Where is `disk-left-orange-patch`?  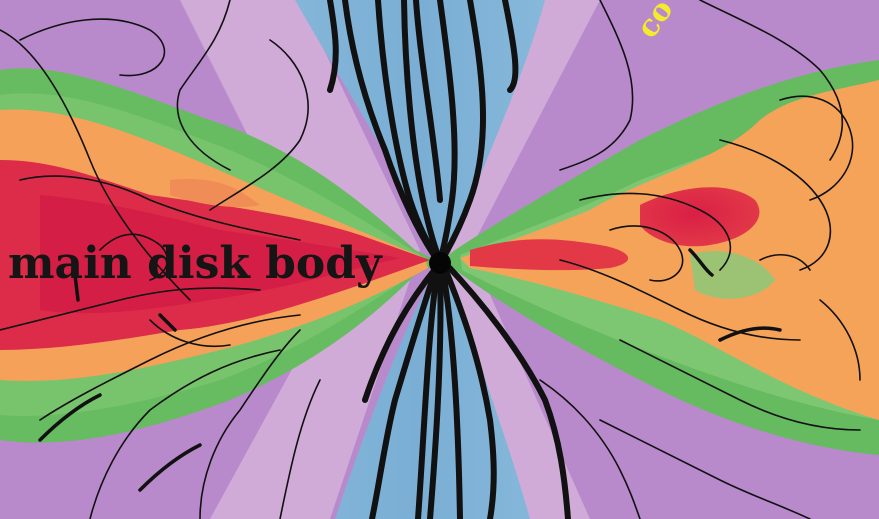 disk-left-orange-patch is located at coordinates (215, 193).